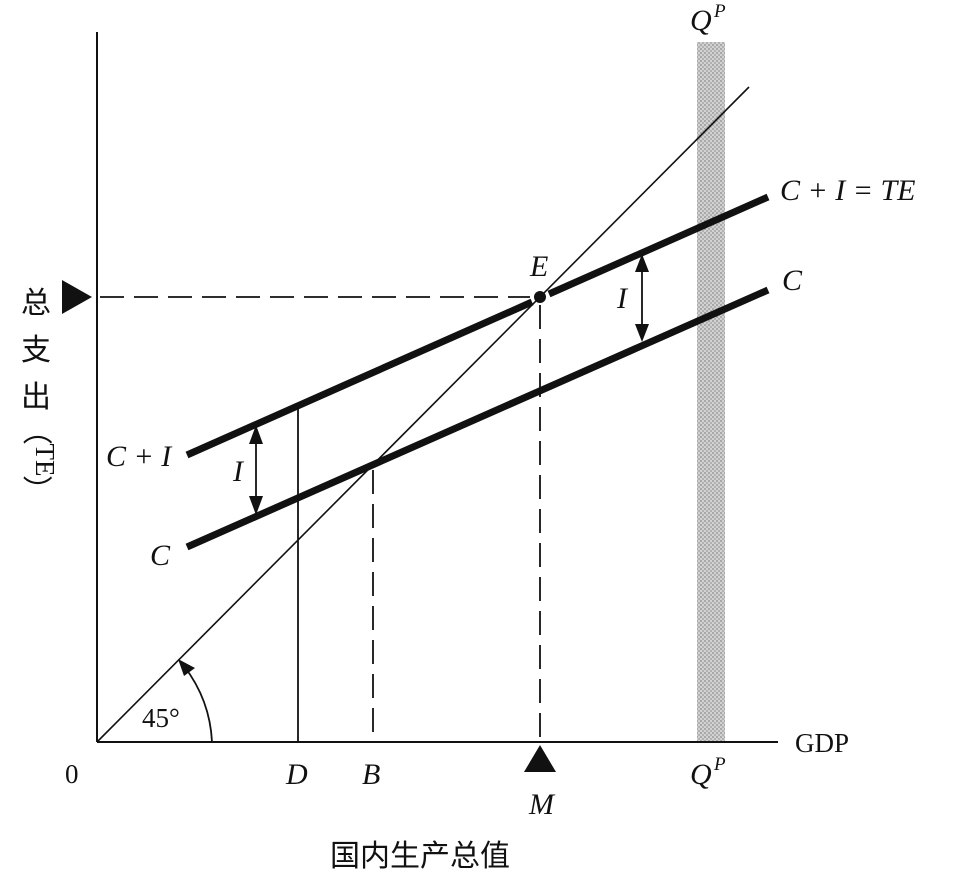 This screenshot has height=877, width=958. I want to click on total-expenditure-label: C + I = TE, so click(848, 190).